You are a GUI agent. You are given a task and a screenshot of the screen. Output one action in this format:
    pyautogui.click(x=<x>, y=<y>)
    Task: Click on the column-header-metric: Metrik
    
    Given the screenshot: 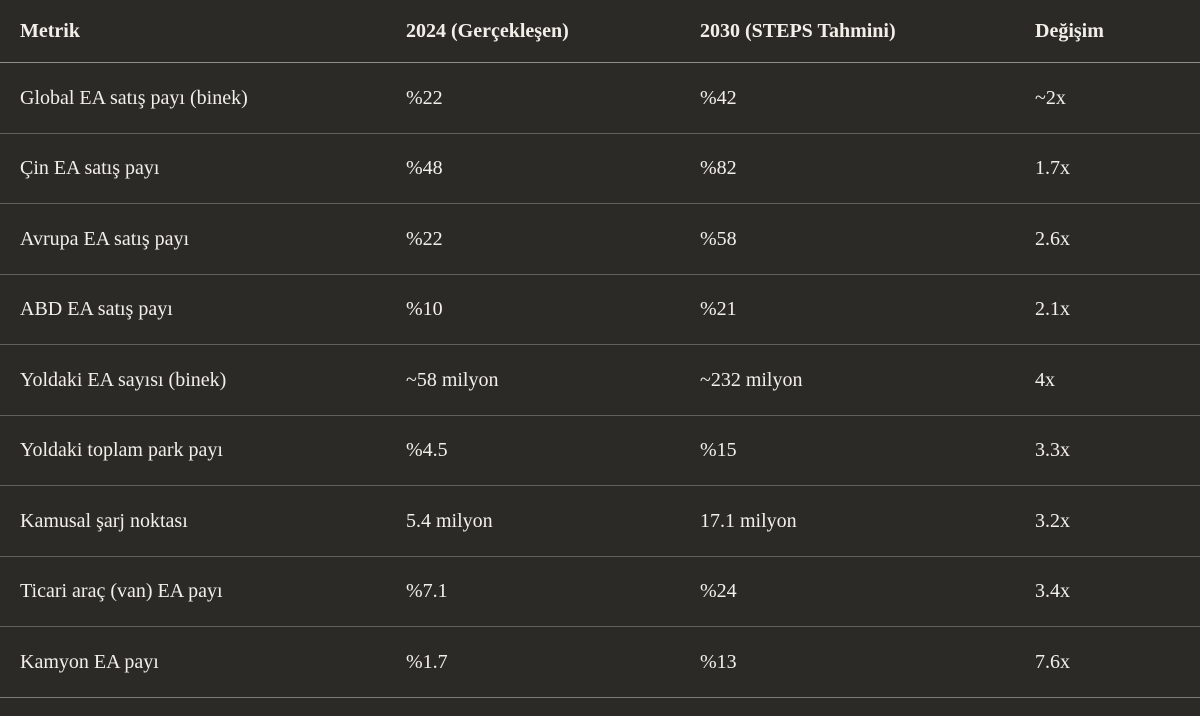 What is the action you would take?
    pyautogui.click(x=193, y=31)
    